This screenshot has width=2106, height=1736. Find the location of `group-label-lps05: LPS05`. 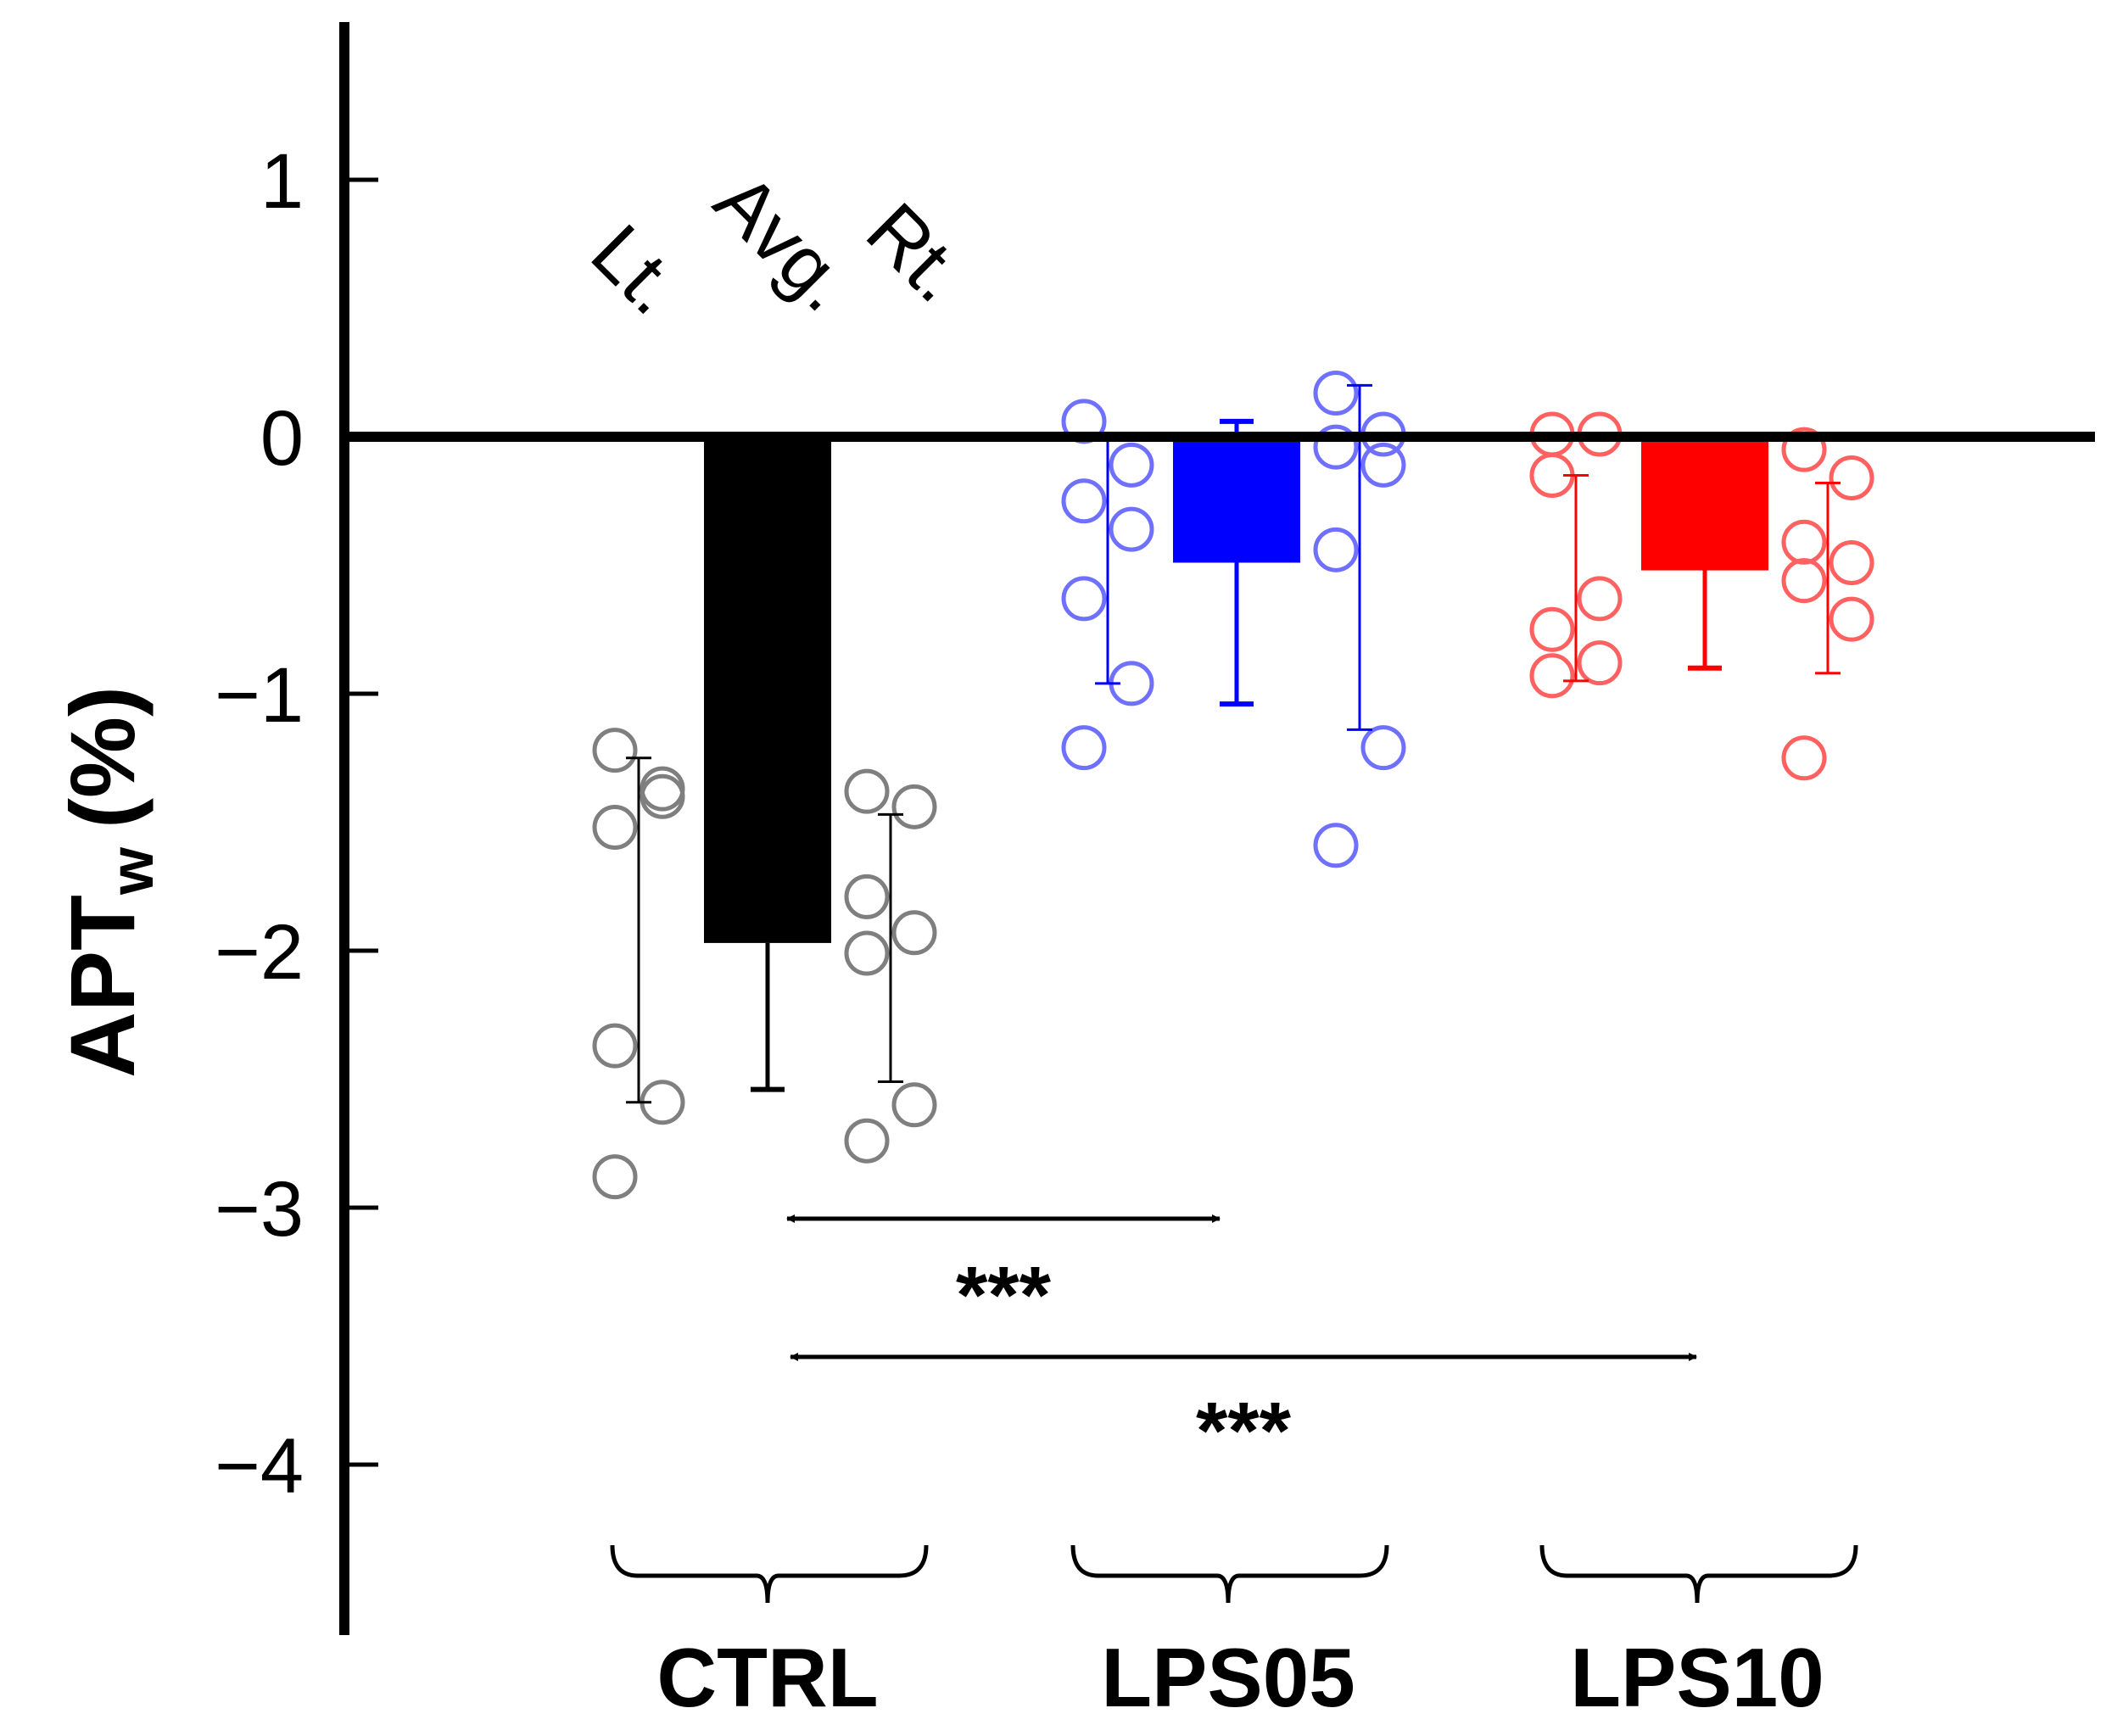

group-label-lps05: LPS05 is located at coordinates (1228, 1677).